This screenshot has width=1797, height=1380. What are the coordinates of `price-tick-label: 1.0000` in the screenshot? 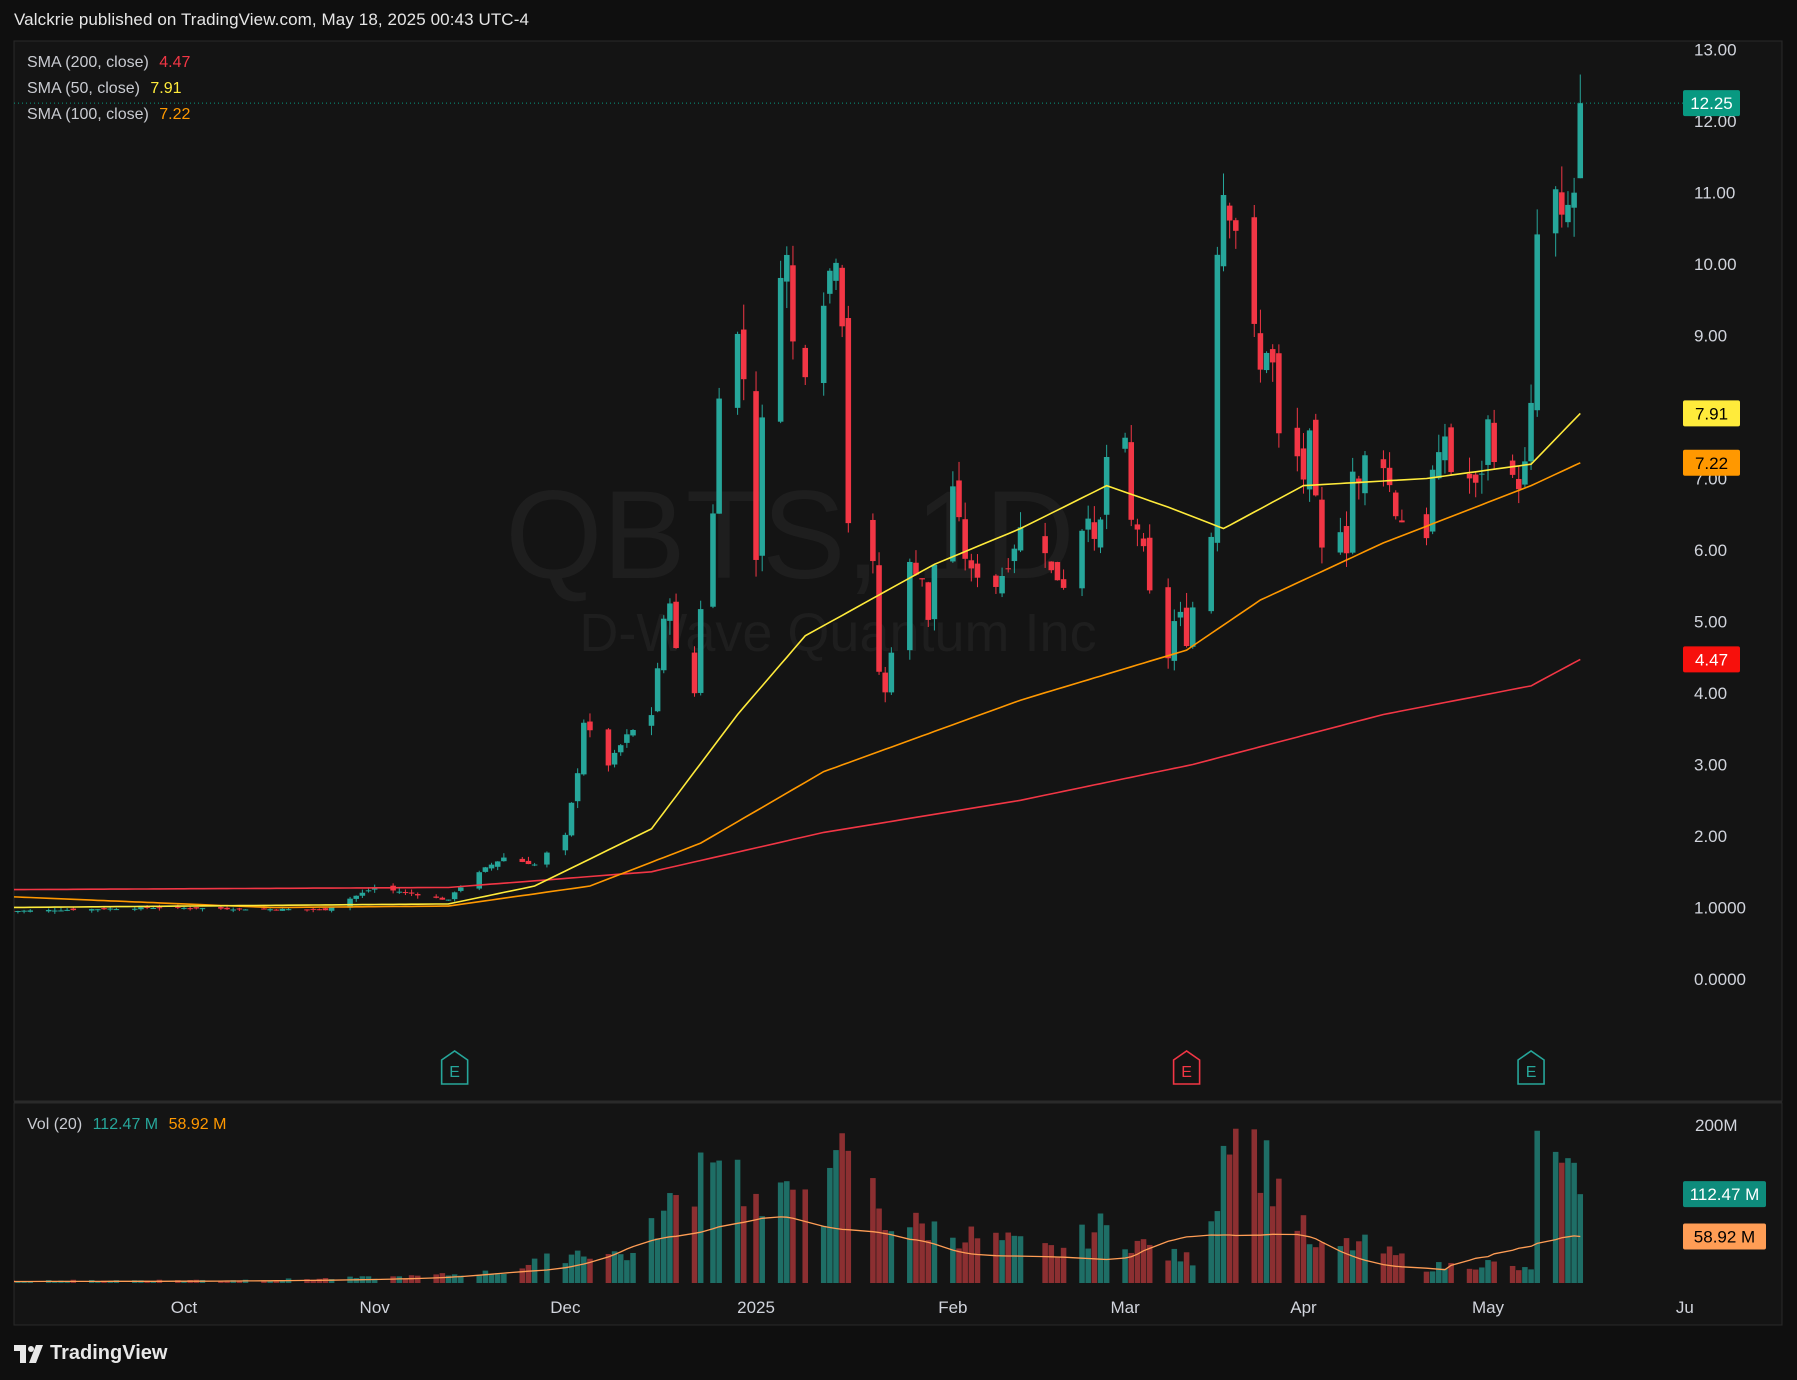 It's located at (1720, 908).